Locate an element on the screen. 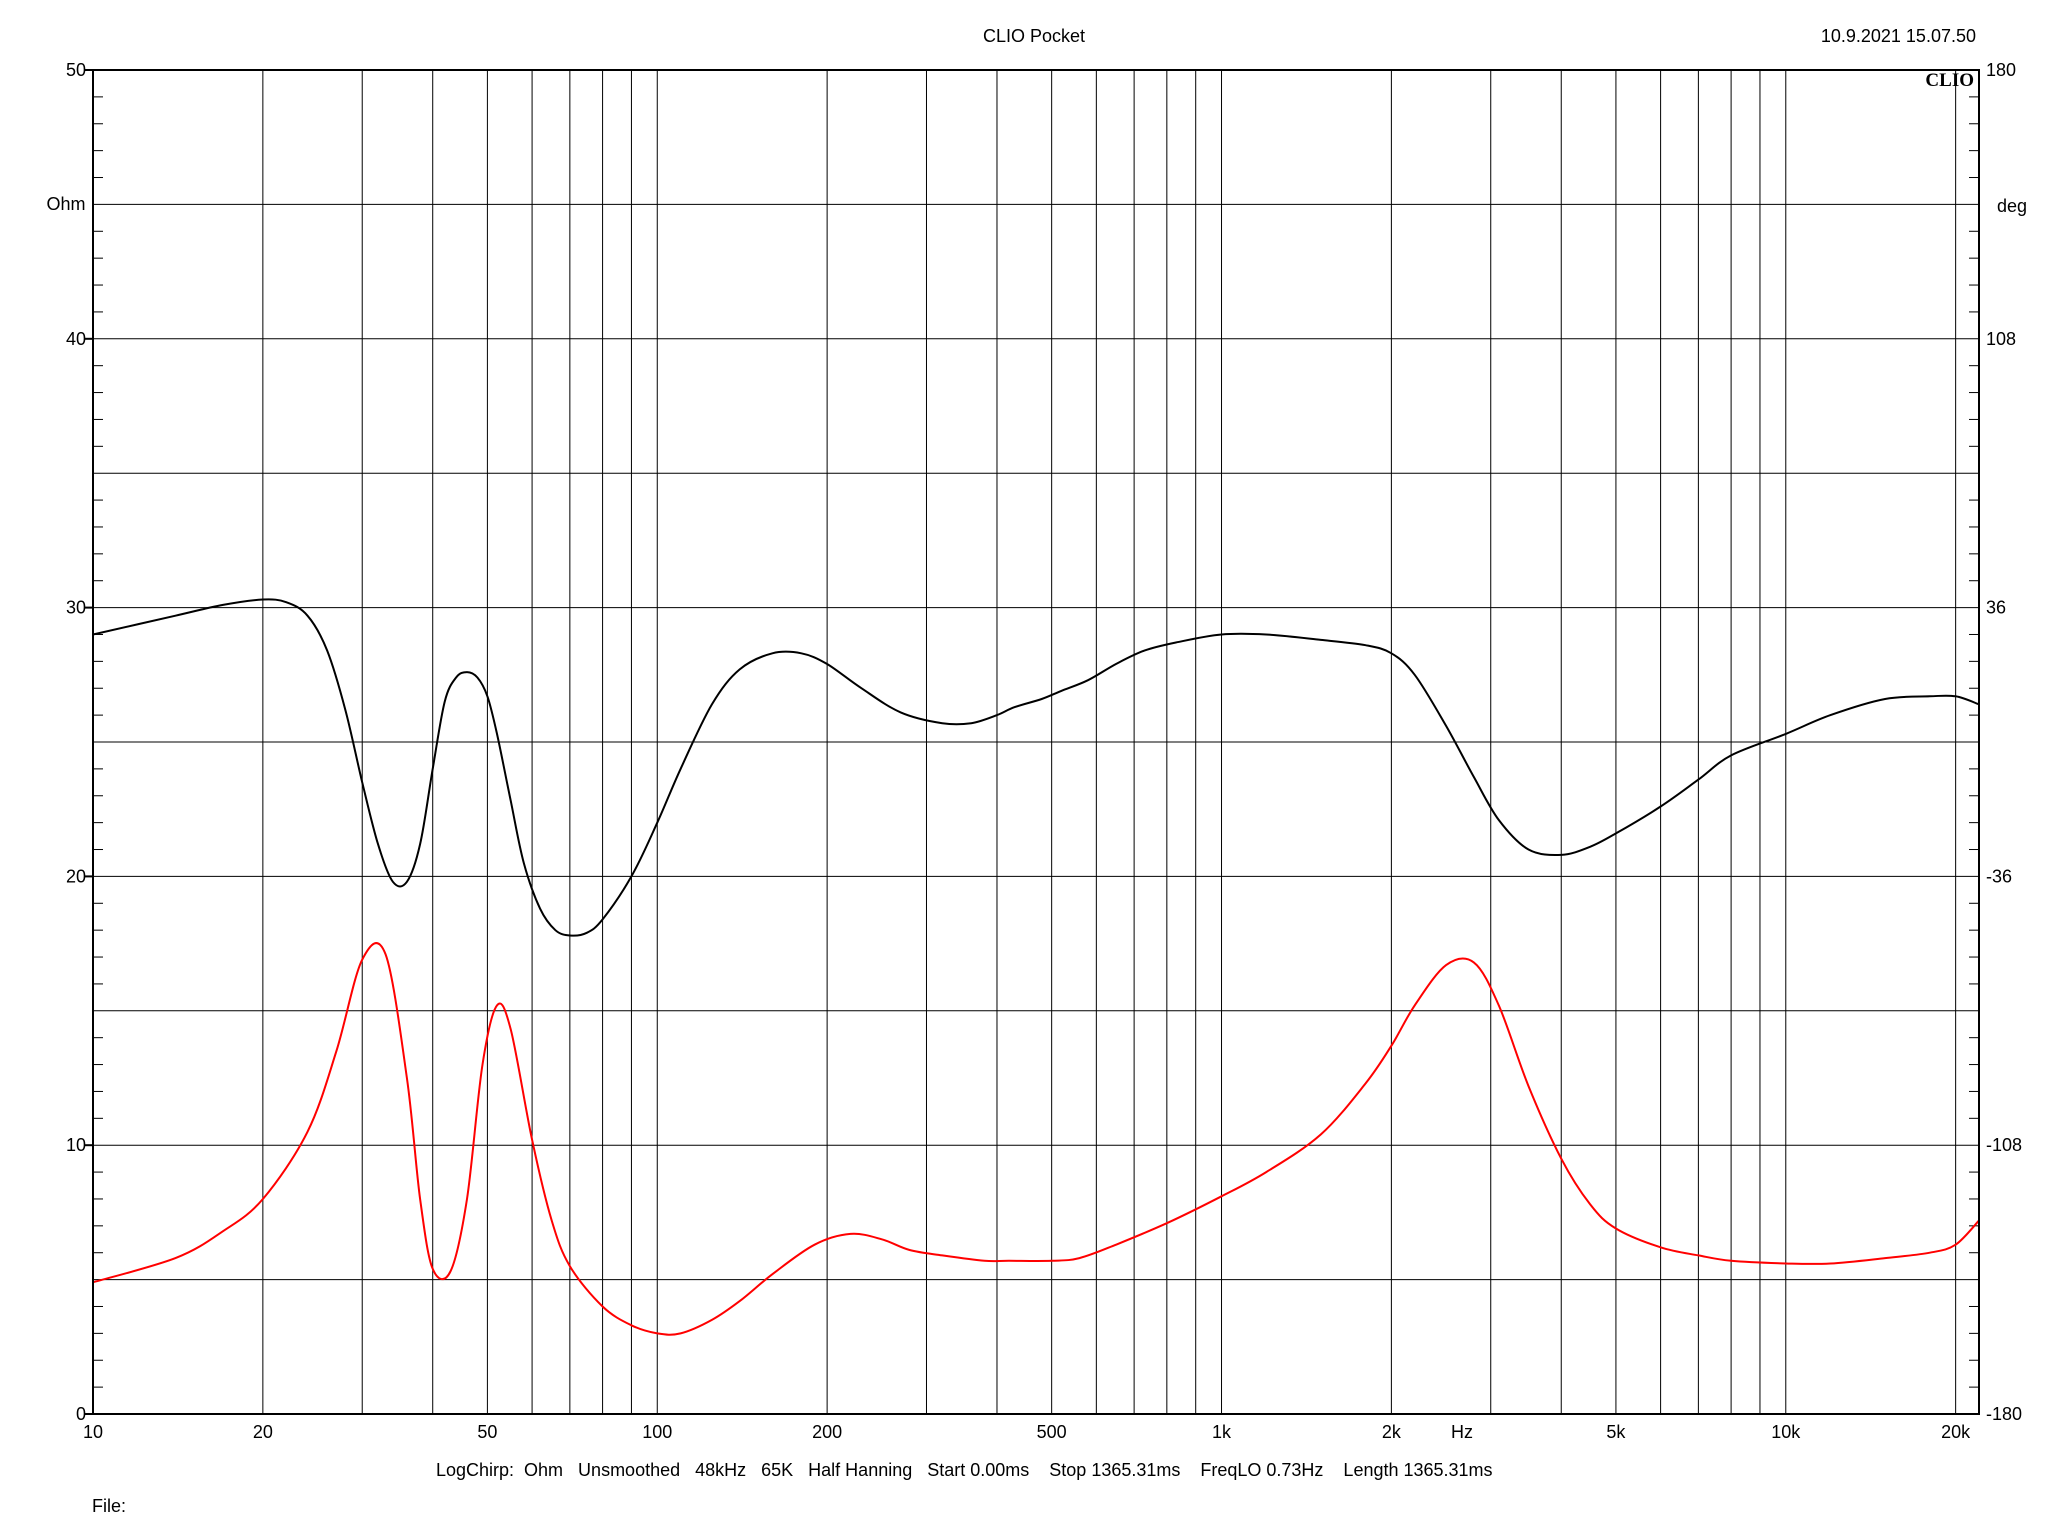 This screenshot has height=1536, width=2048. x-tick-label: 2k is located at coordinates (1392, 1432).